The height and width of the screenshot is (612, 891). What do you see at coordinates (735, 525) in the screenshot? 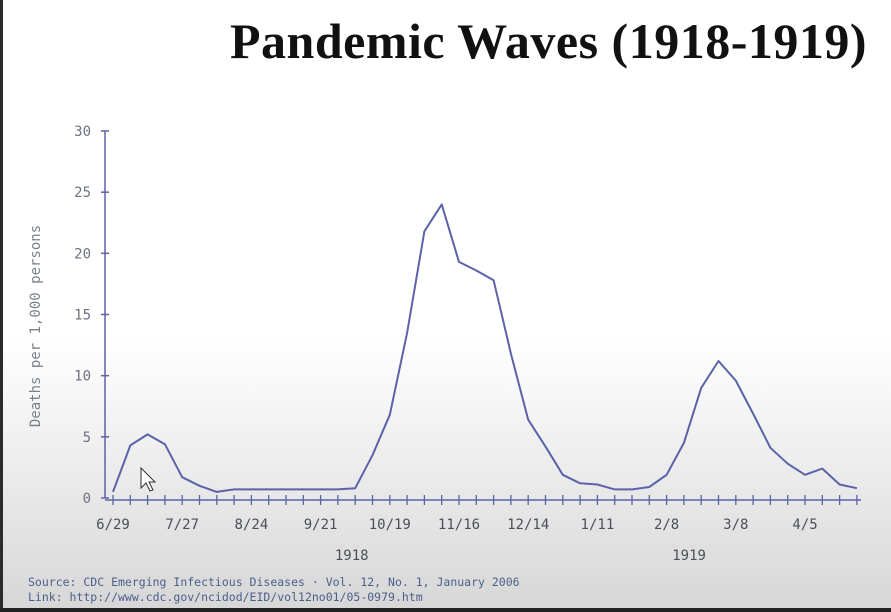
I see `x-tick-label: 3/8` at bounding box center [735, 525].